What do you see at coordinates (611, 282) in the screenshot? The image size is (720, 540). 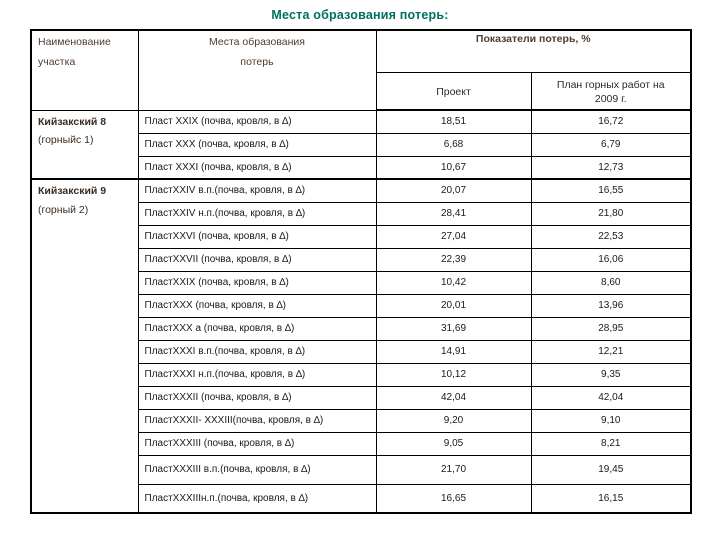 I see `plan-value-cell: 8,60` at bounding box center [611, 282].